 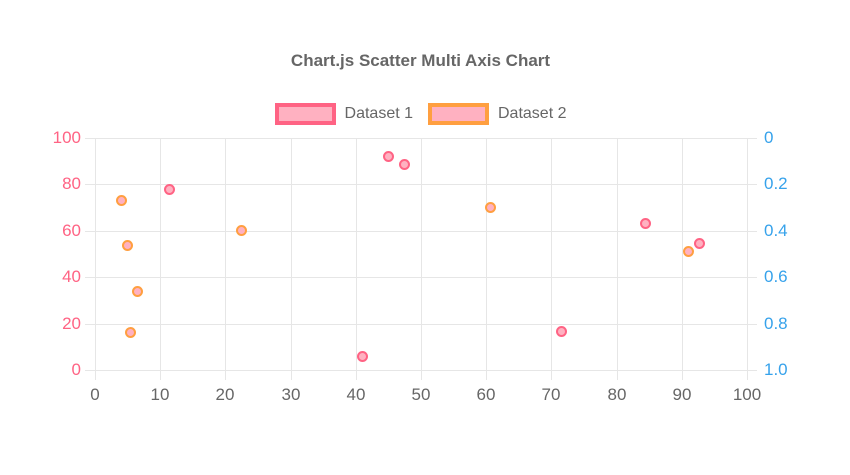 What do you see at coordinates (66, 137) in the screenshot?
I see `y-left-tick-label: 100` at bounding box center [66, 137].